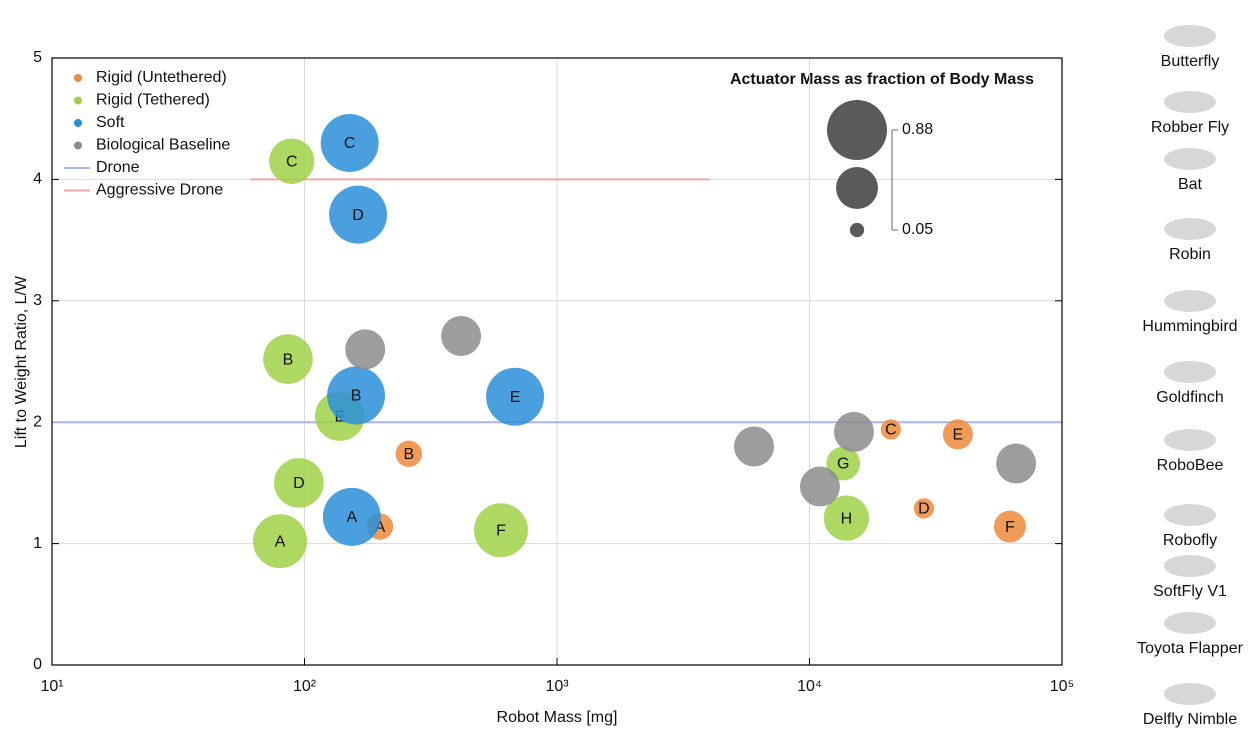  Describe the element at coordinates (37, 421) in the screenshot. I see `y-tick-label: 2` at that location.